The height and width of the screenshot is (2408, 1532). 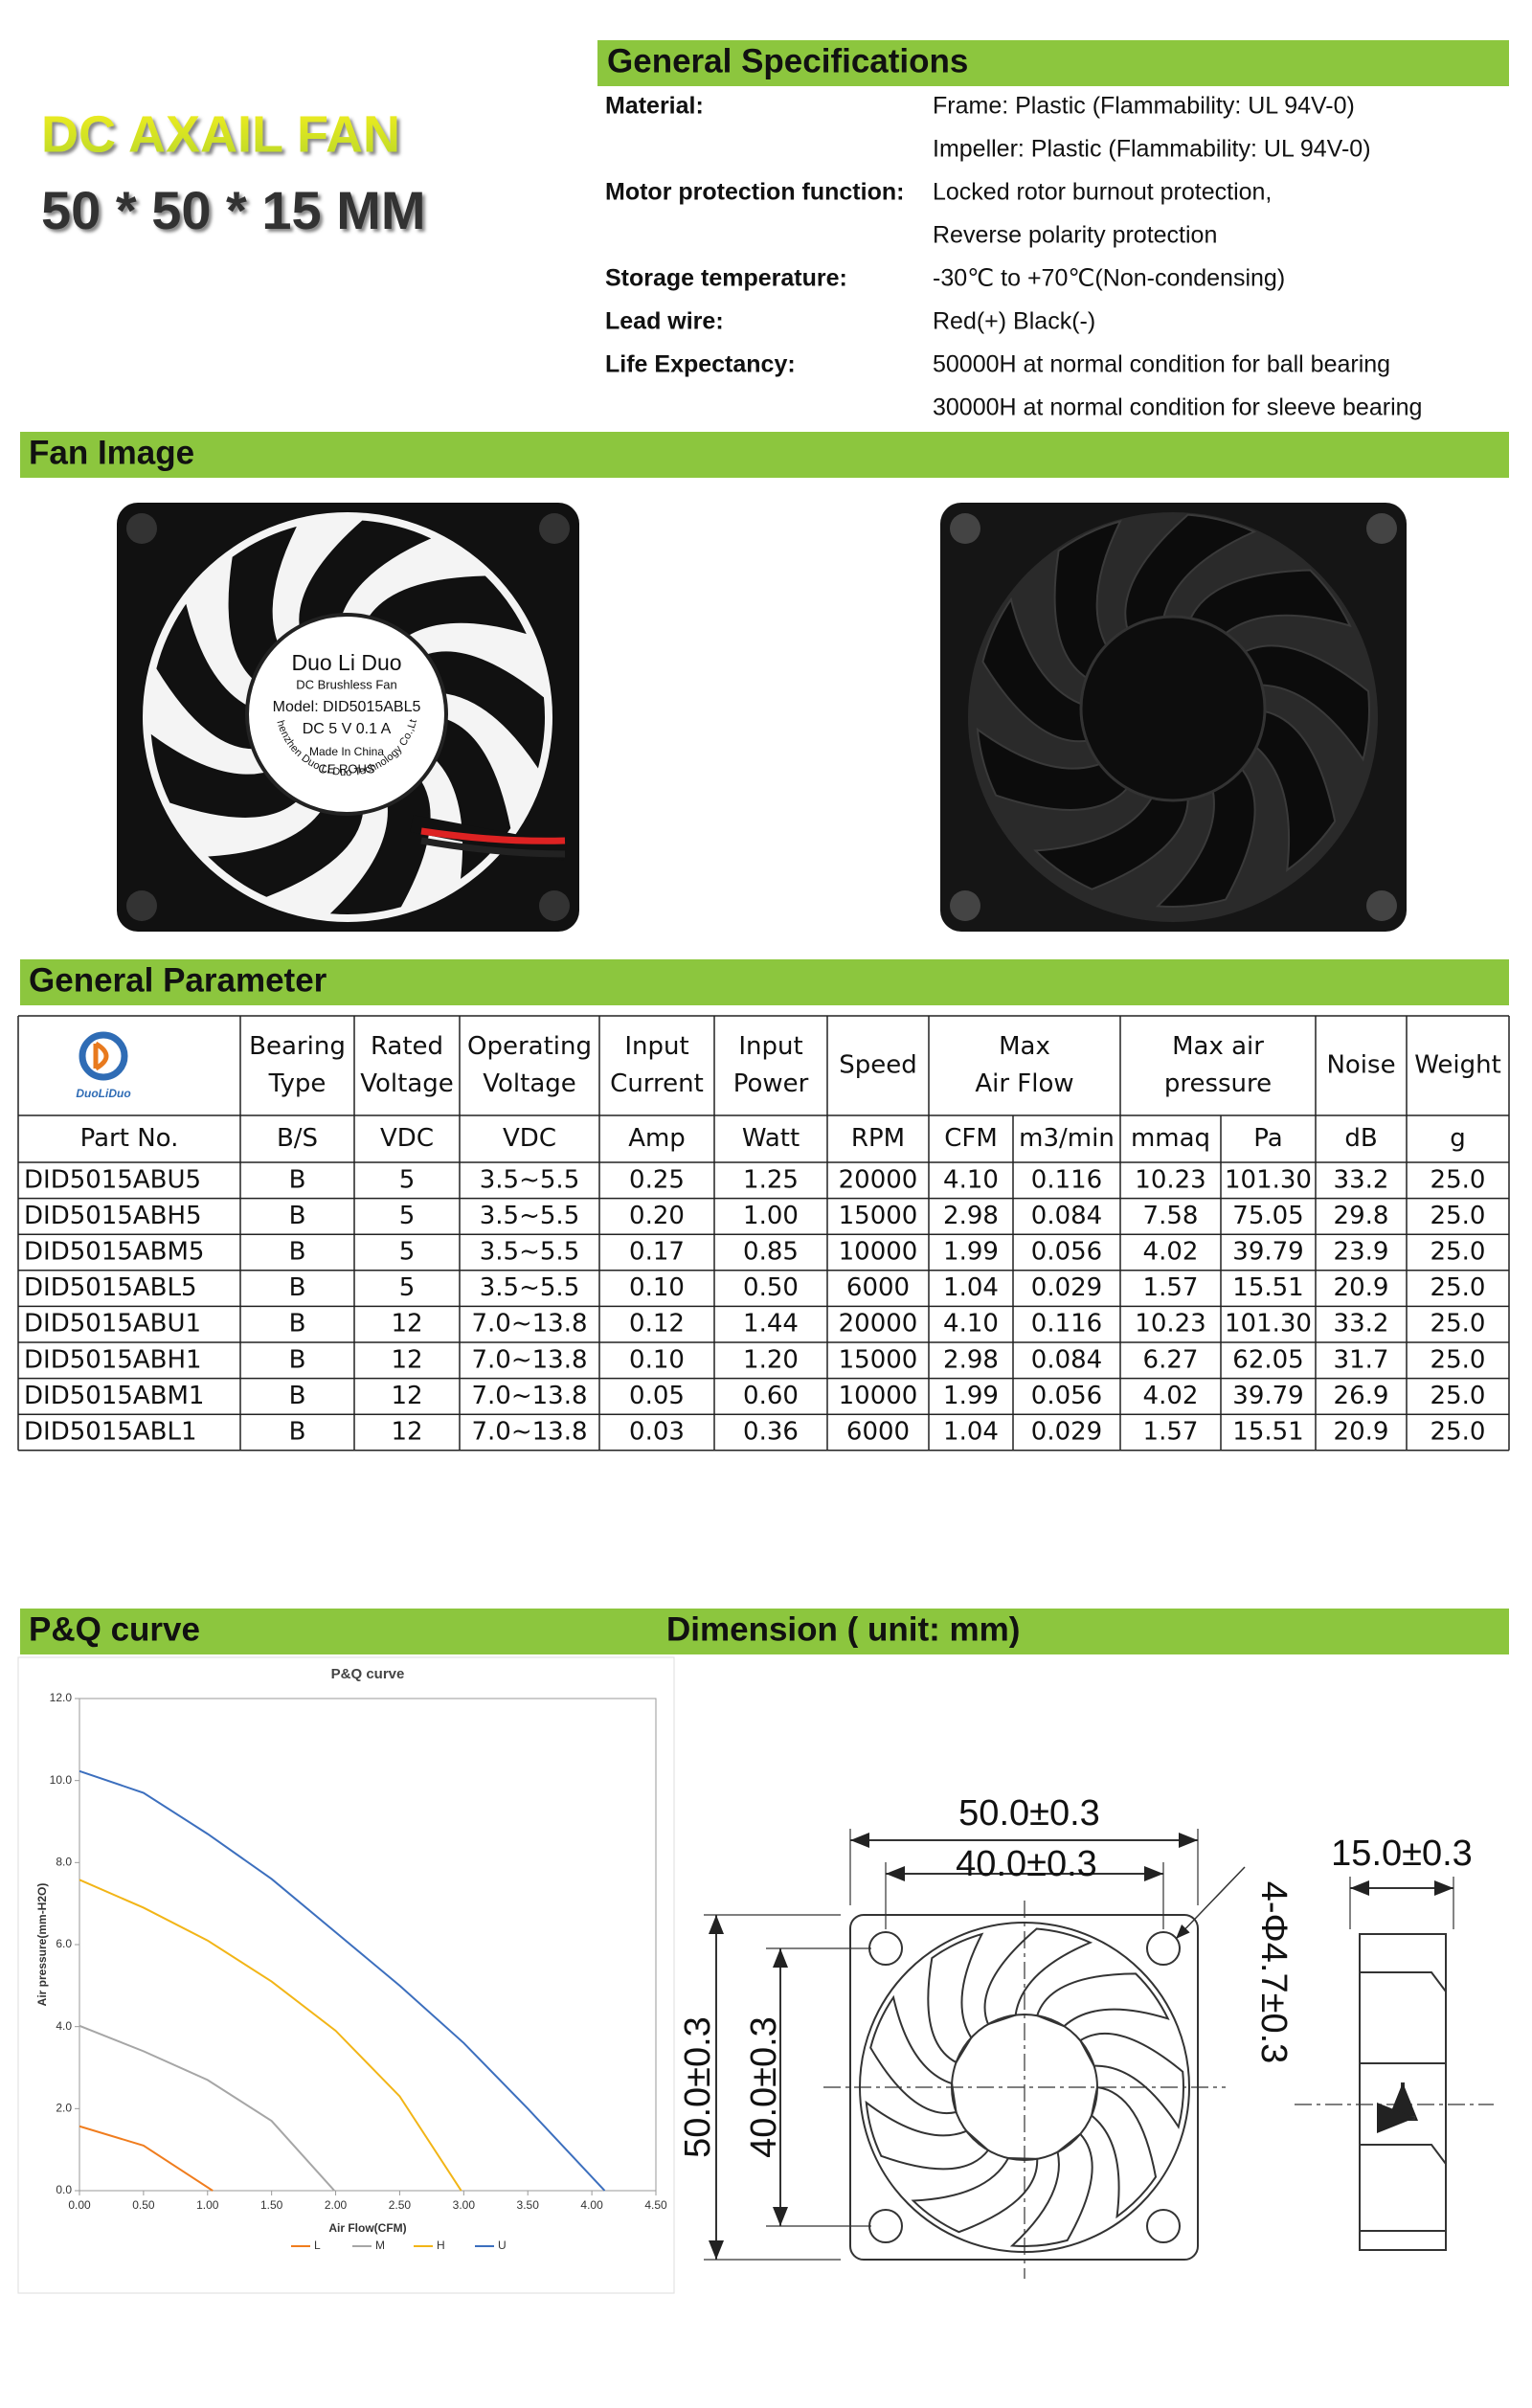 I want to click on y-axis-label: Air pressure(mm-H2O), so click(x=42, y=1945).